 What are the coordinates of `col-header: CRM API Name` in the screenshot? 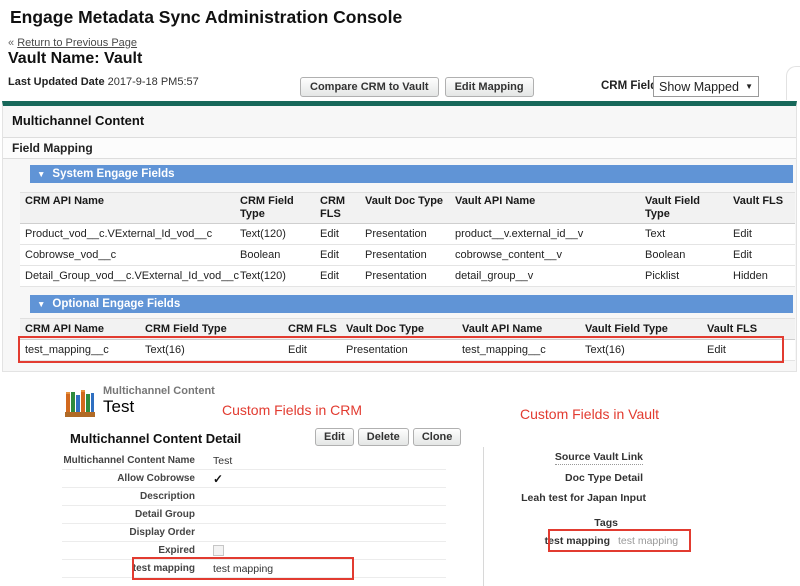 It's located at (127, 208).